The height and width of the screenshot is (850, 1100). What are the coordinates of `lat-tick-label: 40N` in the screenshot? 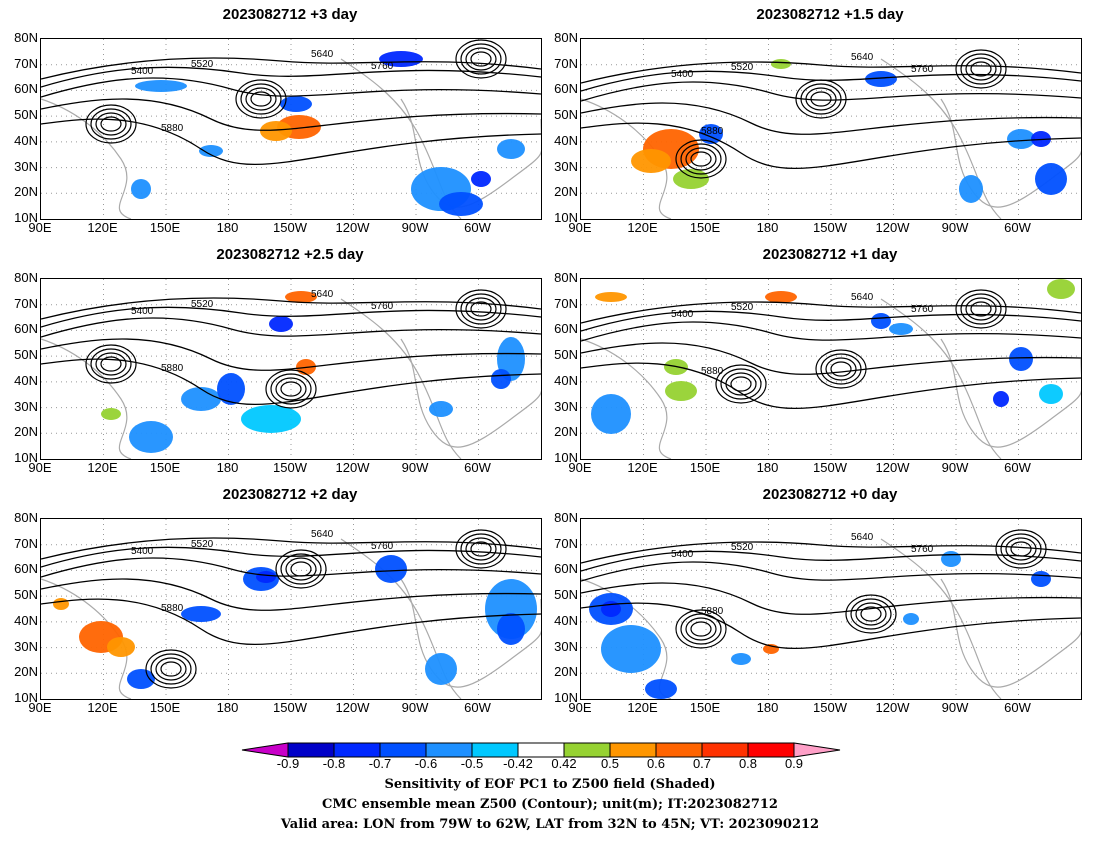 It's located at (566, 620).